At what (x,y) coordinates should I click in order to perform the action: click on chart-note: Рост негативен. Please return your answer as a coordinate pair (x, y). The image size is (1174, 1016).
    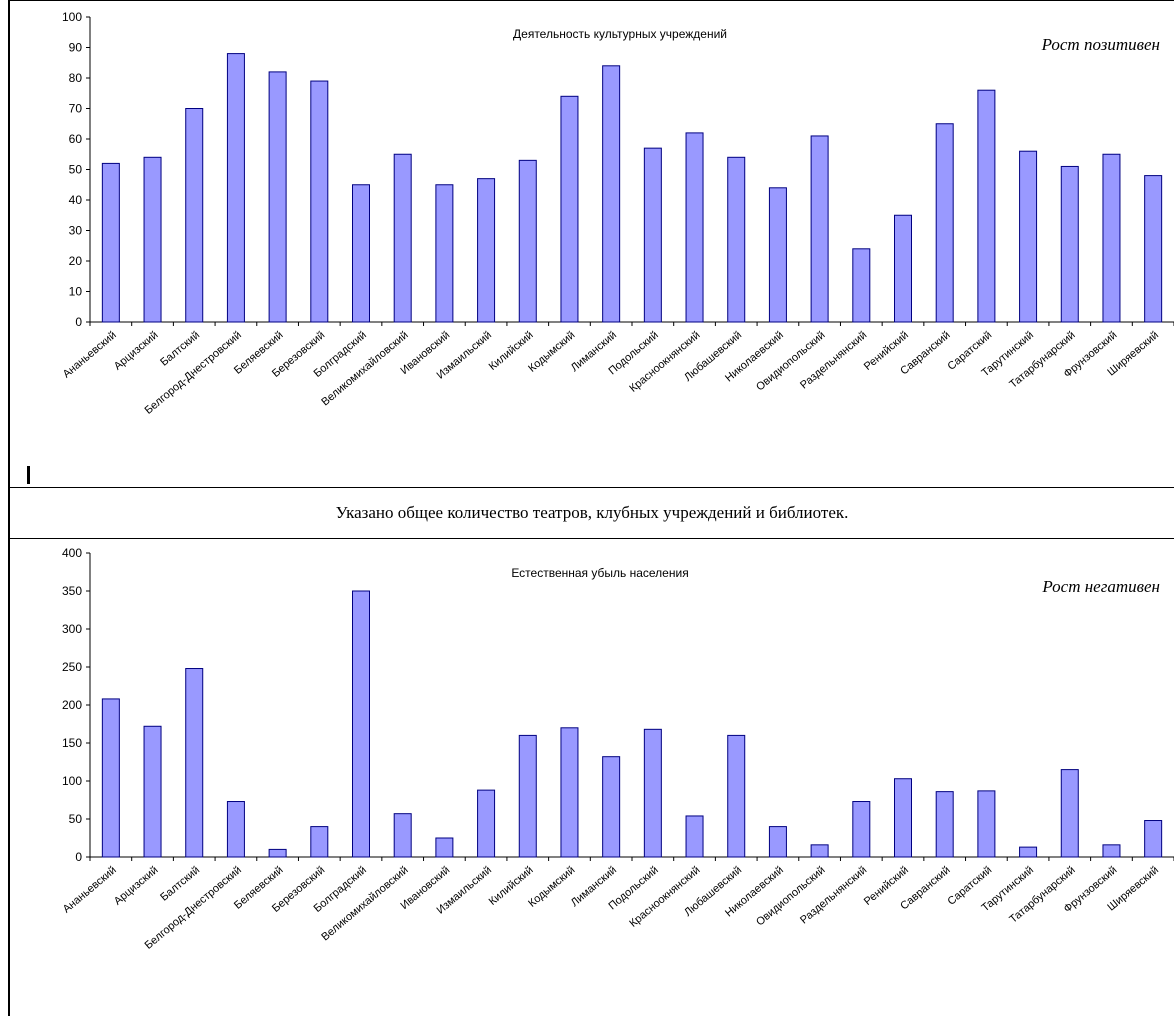
    Looking at the image, I should click on (1100, 586).